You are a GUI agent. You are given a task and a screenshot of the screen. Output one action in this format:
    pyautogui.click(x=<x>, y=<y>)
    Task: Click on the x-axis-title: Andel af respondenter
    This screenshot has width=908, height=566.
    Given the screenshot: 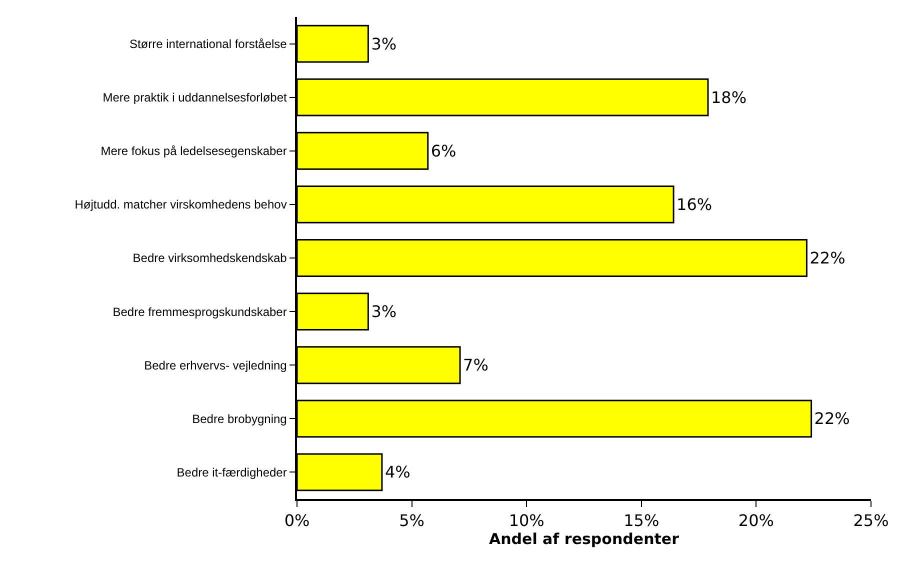 What is the action you would take?
    pyautogui.click(x=584, y=539)
    